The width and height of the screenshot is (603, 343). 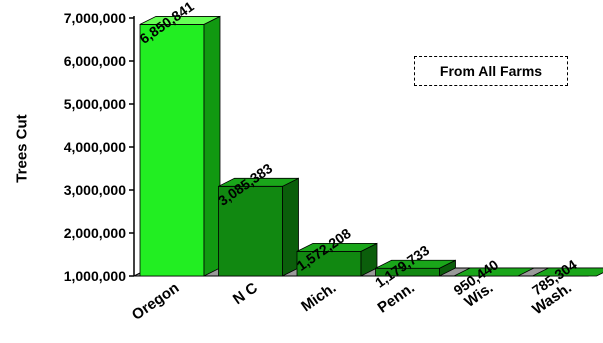 I want to click on annotation-box: From All Farms, so click(x=491, y=71).